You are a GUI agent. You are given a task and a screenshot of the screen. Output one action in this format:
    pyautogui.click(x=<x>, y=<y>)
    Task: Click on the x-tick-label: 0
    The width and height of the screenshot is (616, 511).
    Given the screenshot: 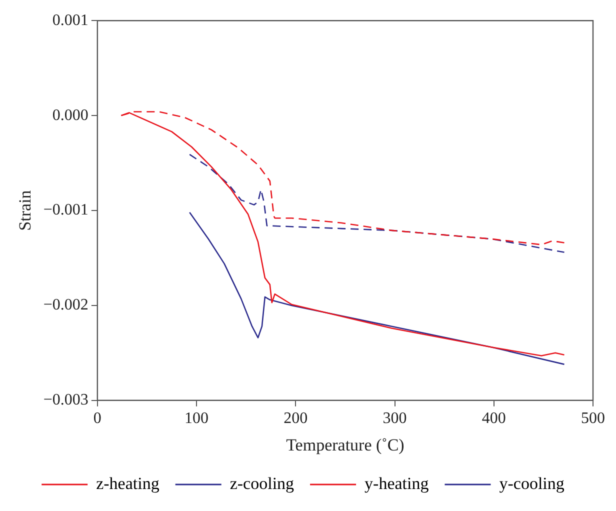 What is the action you would take?
    pyautogui.click(x=97, y=419)
    